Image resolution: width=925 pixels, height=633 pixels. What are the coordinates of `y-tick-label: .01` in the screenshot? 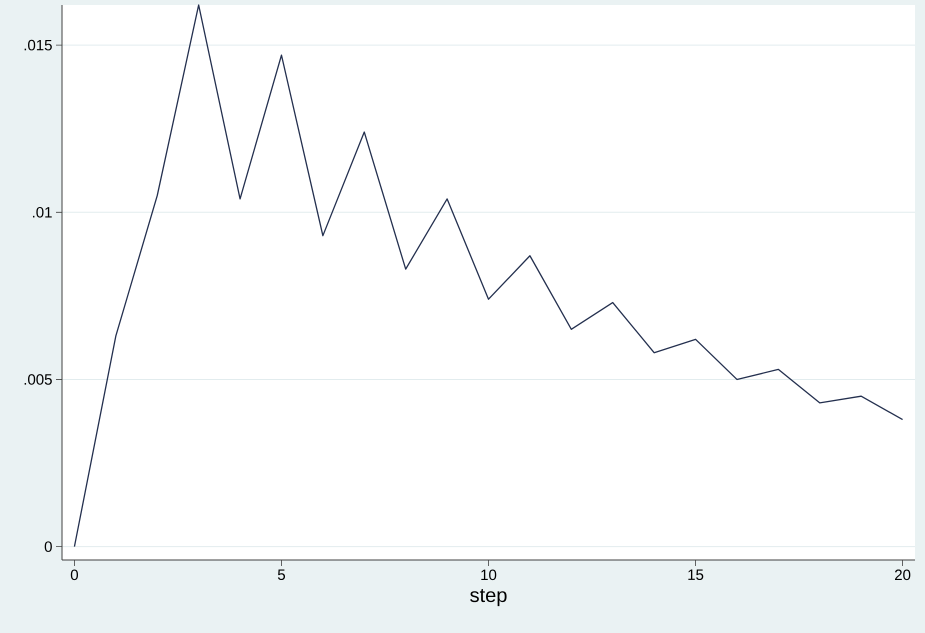 It's located at (42, 212).